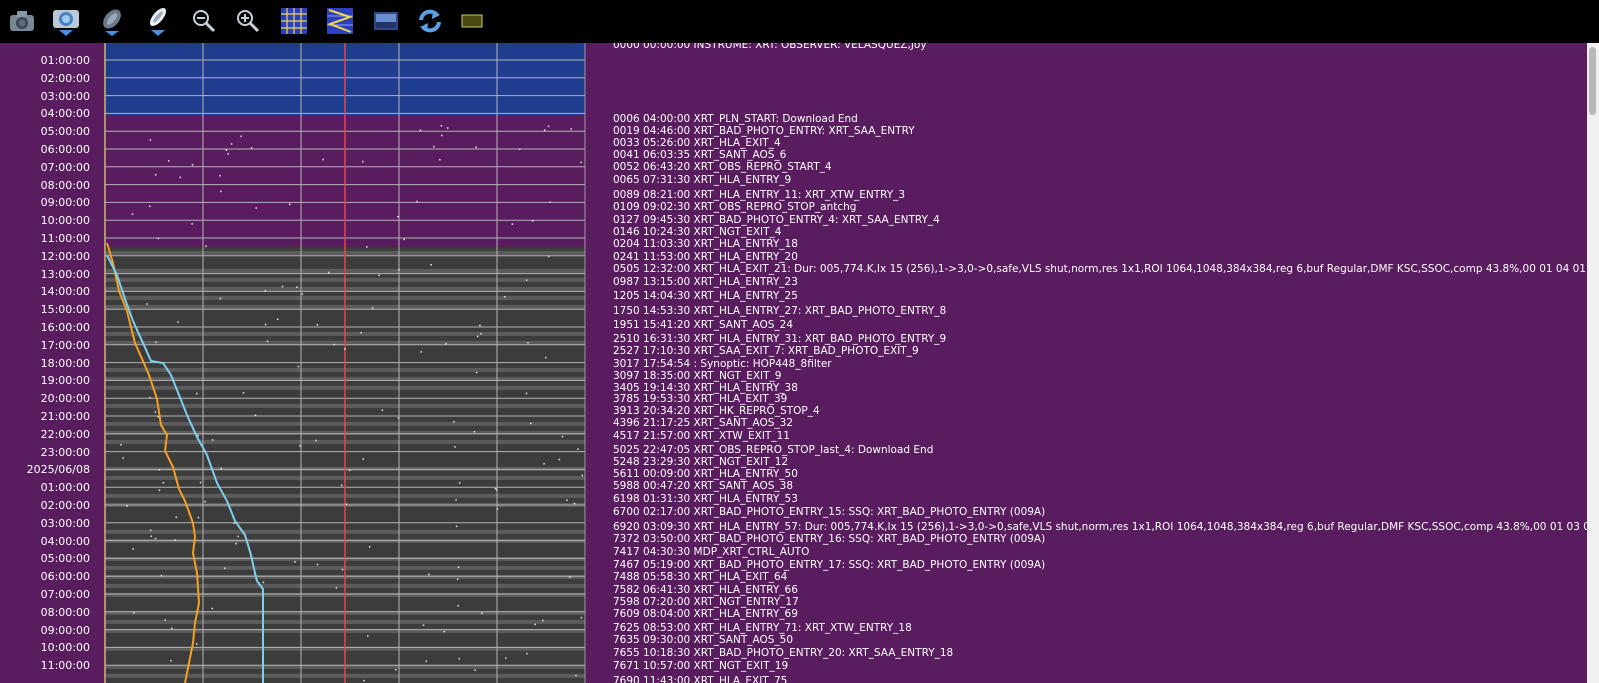  Describe the element at coordinates (700, 399) in the screenshot. I see `event-row: 3785 19:53:30 XRT_HLA_EXIT_39` at that location.